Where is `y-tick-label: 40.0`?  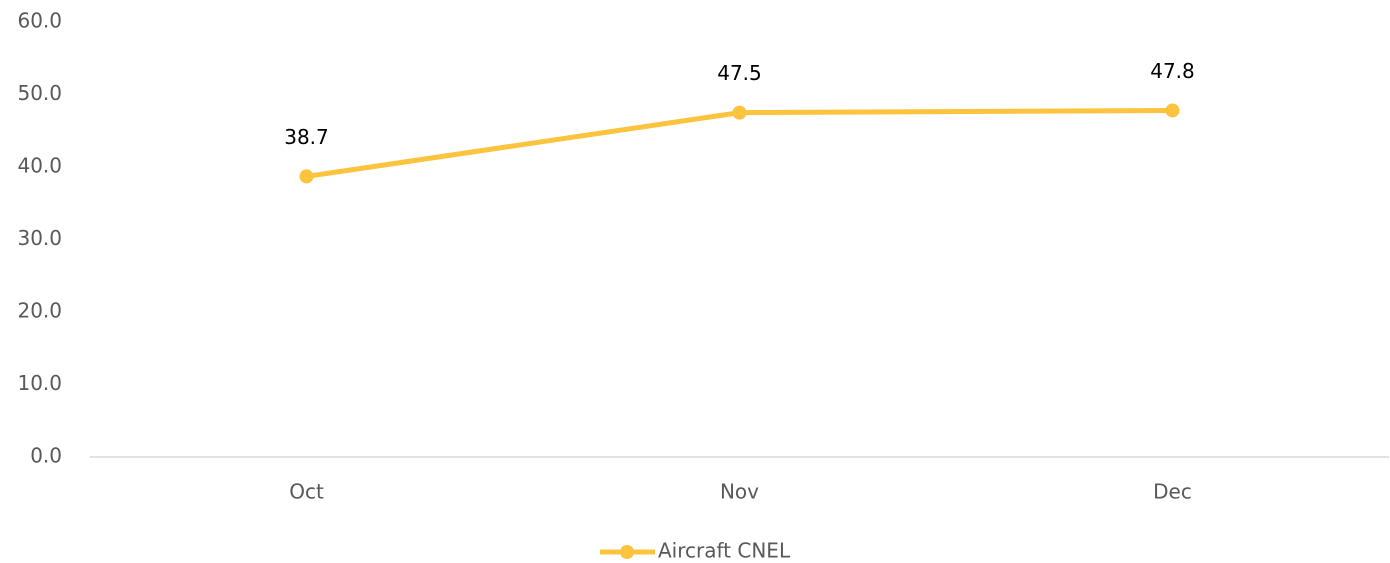 y-tick-label: 40.0 is located at coordinates (39, 166).